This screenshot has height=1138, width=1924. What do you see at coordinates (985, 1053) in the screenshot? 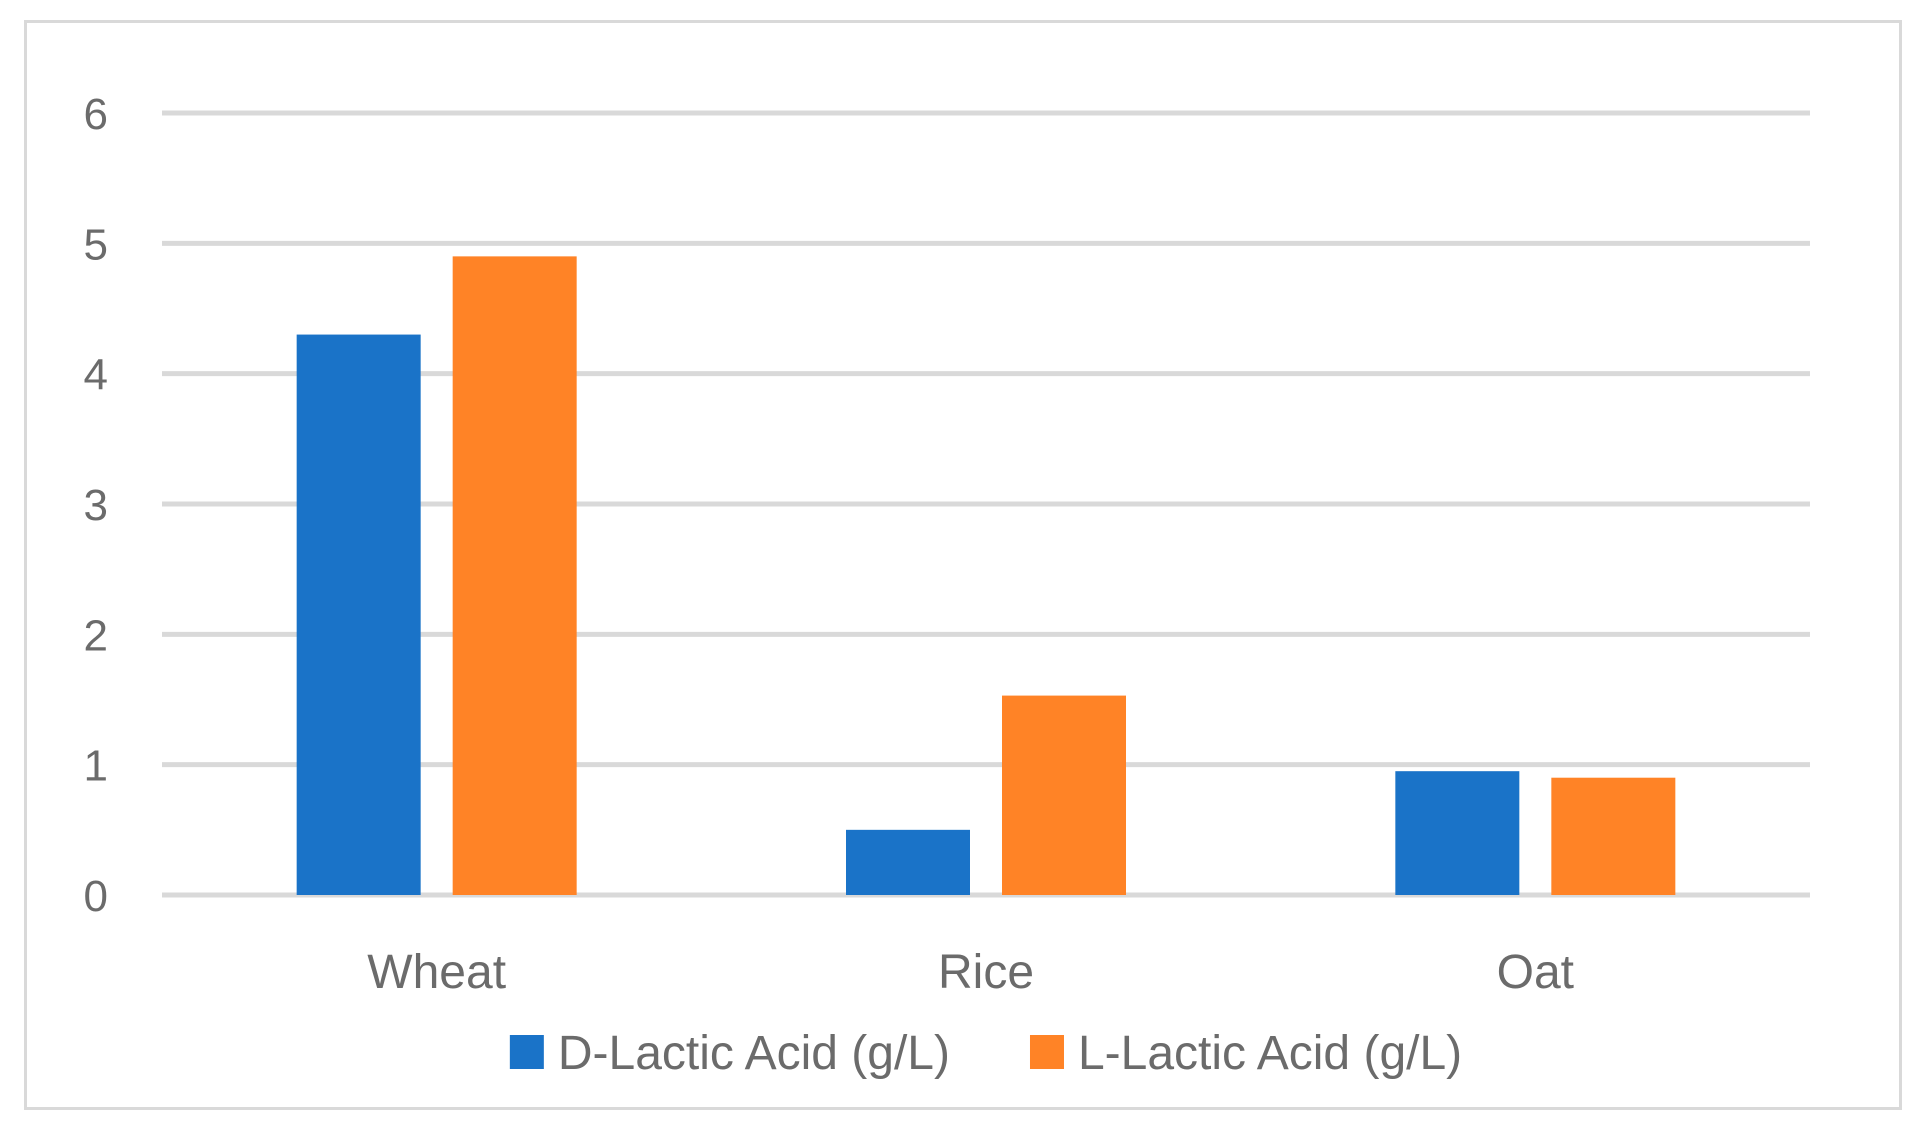
I see `legend: D-Lactic Acid (g/L) L-Lactic Acid (g/L)` at bounding box center [985, 1053].